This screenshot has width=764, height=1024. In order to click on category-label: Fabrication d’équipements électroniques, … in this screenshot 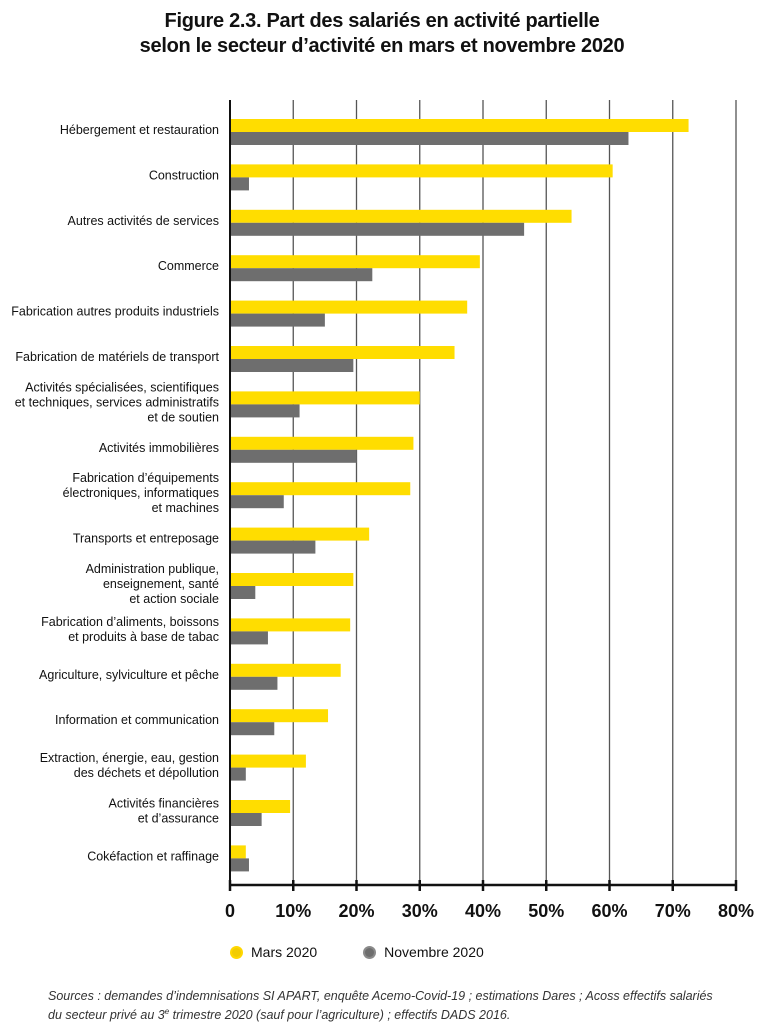, I will do `click(141, 493)`.